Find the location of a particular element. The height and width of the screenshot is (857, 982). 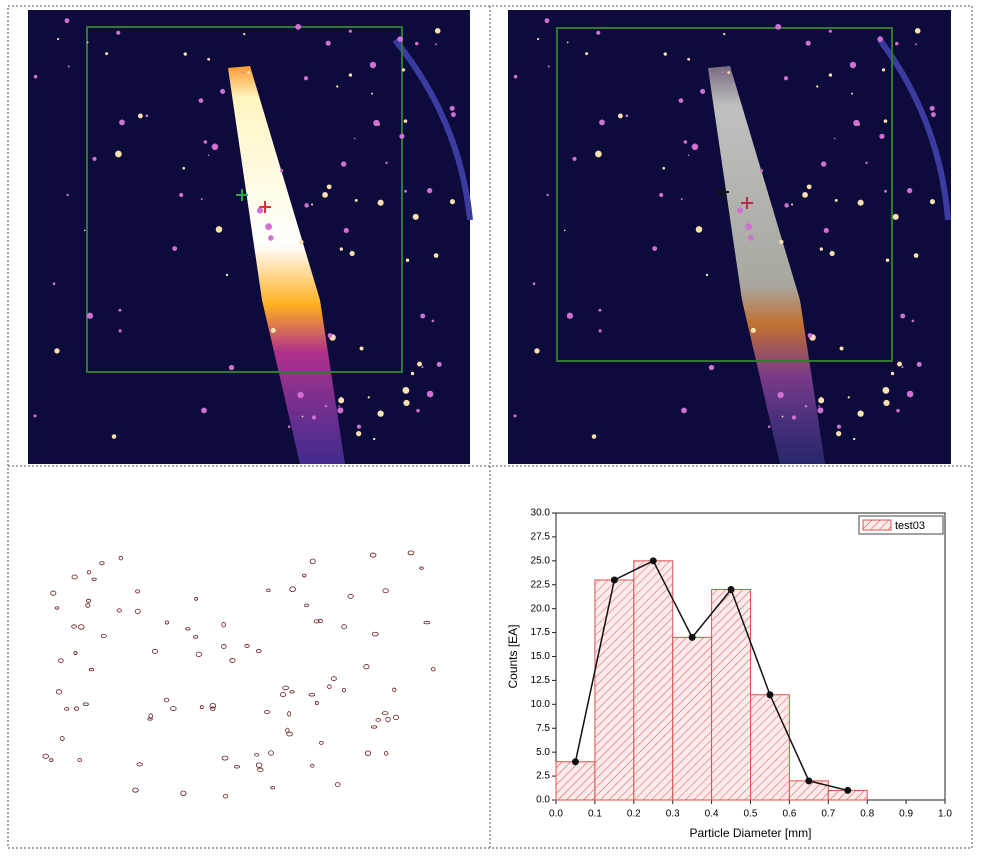

y-tick-label: 27.5 is located at coordinates (541, 537).